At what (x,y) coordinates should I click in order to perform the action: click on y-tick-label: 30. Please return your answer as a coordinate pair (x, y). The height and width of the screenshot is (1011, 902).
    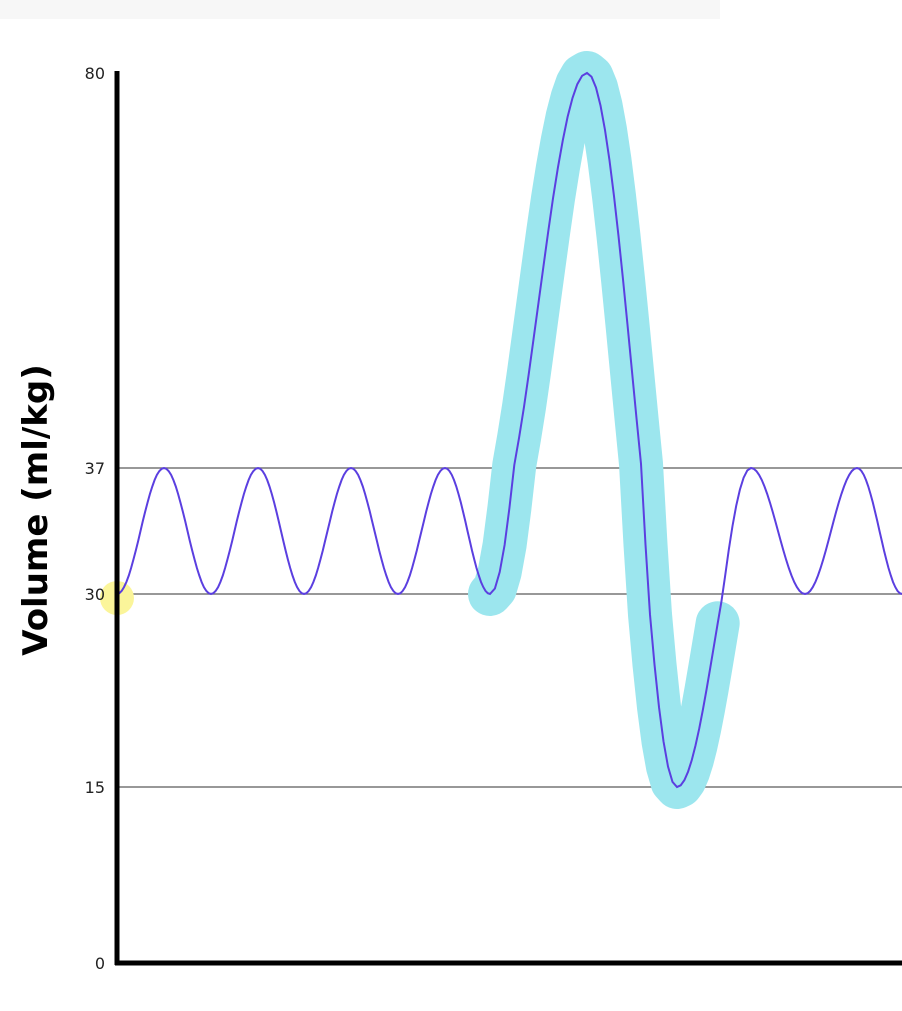
    Looking at the image, I should click on (95, 594).